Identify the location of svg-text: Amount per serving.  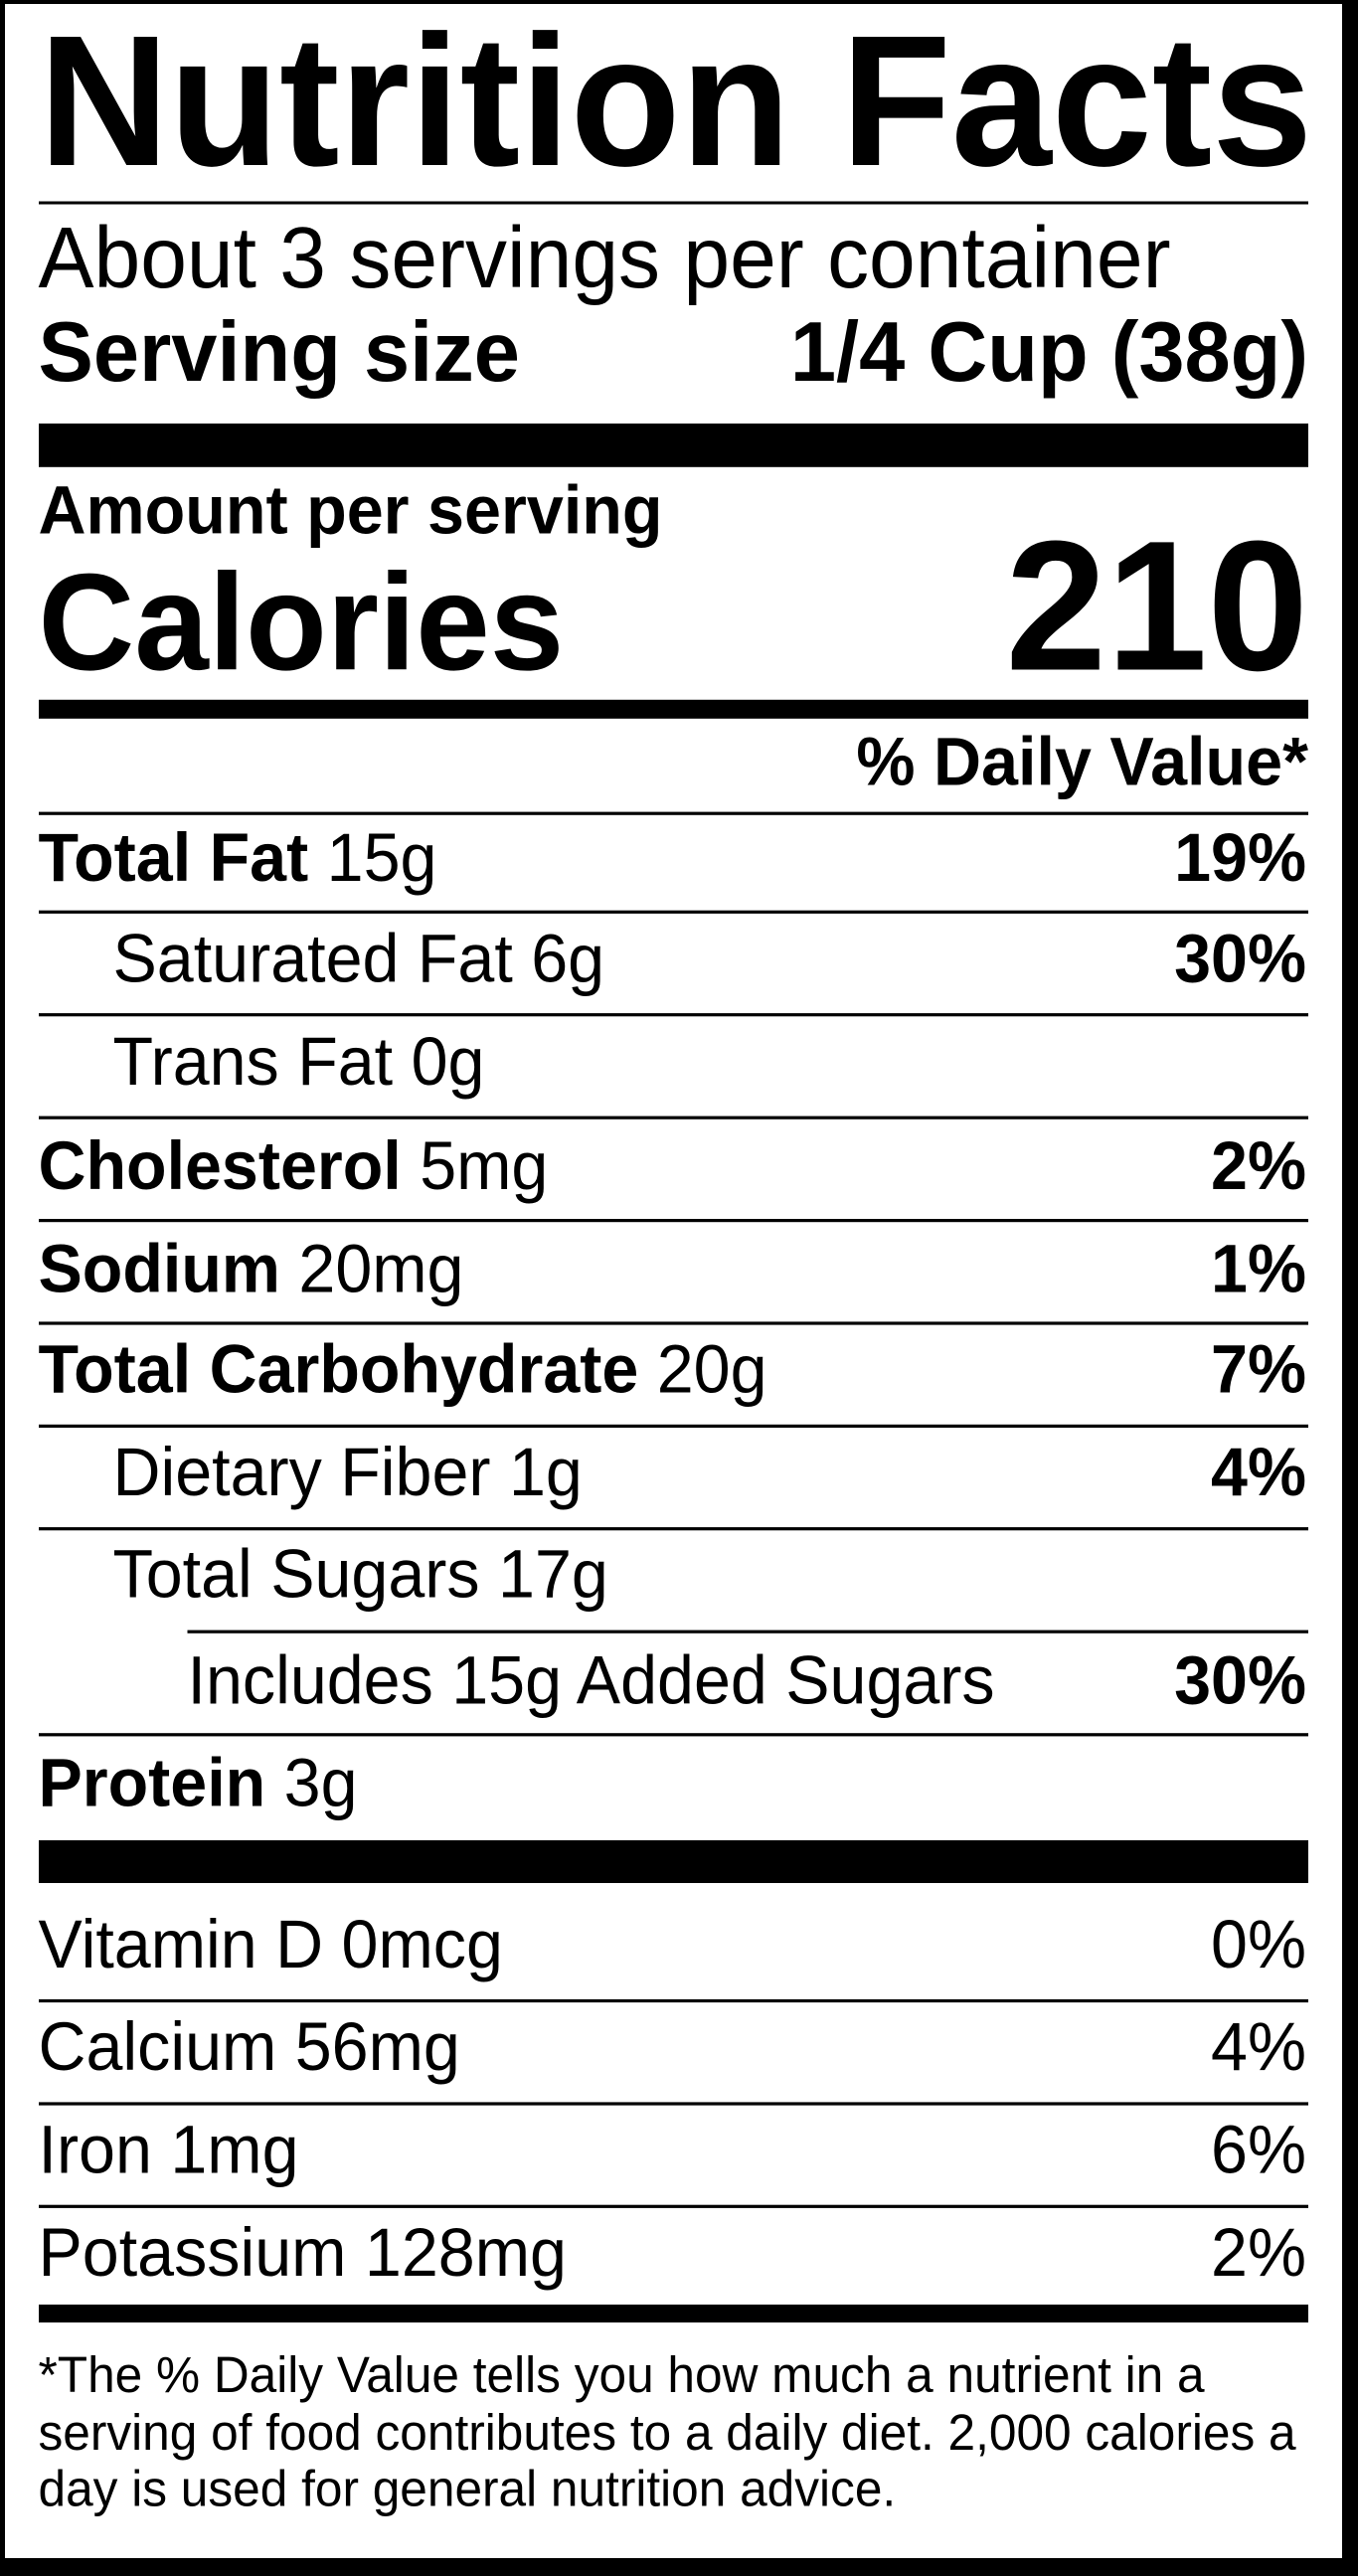
(351, 511).